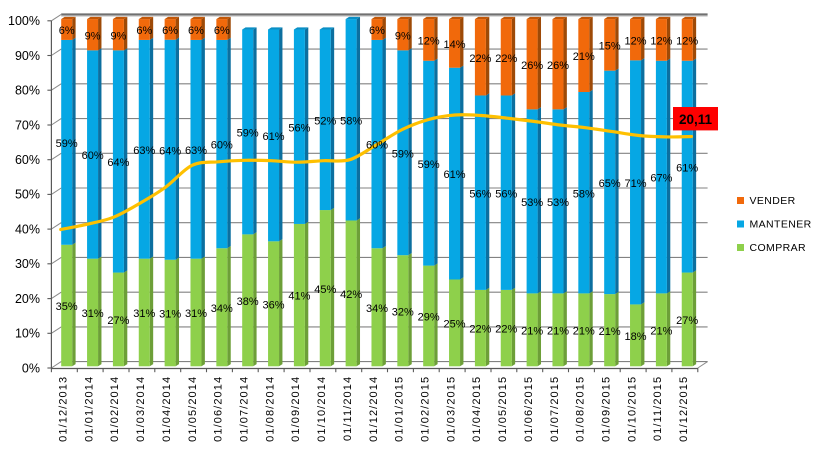  What do you see at coordinates (429, 318) in the screenshot?
I see `svg-text: 29%` at bounding box center [429, 318].